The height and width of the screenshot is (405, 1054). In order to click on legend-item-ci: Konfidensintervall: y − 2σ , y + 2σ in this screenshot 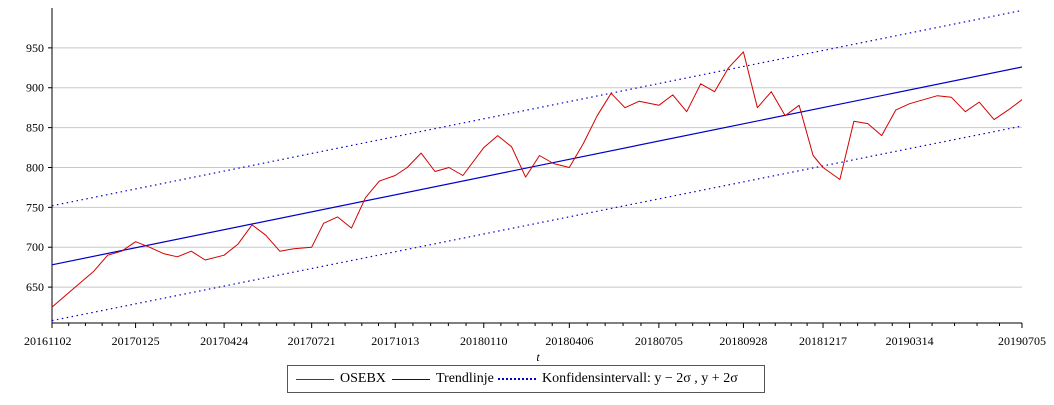, I will do `click(618, 379)`.